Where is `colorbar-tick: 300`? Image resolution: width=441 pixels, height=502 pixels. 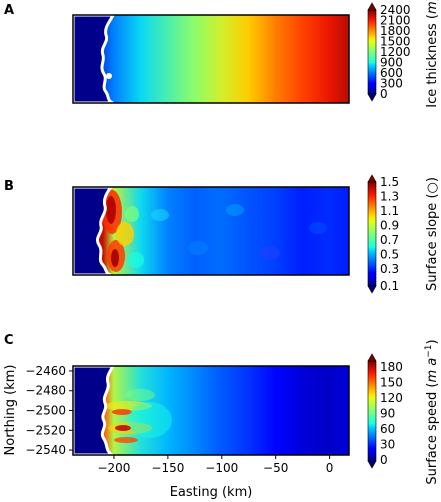 colorbar-tick: 300 is located at coordinates (391, 84).